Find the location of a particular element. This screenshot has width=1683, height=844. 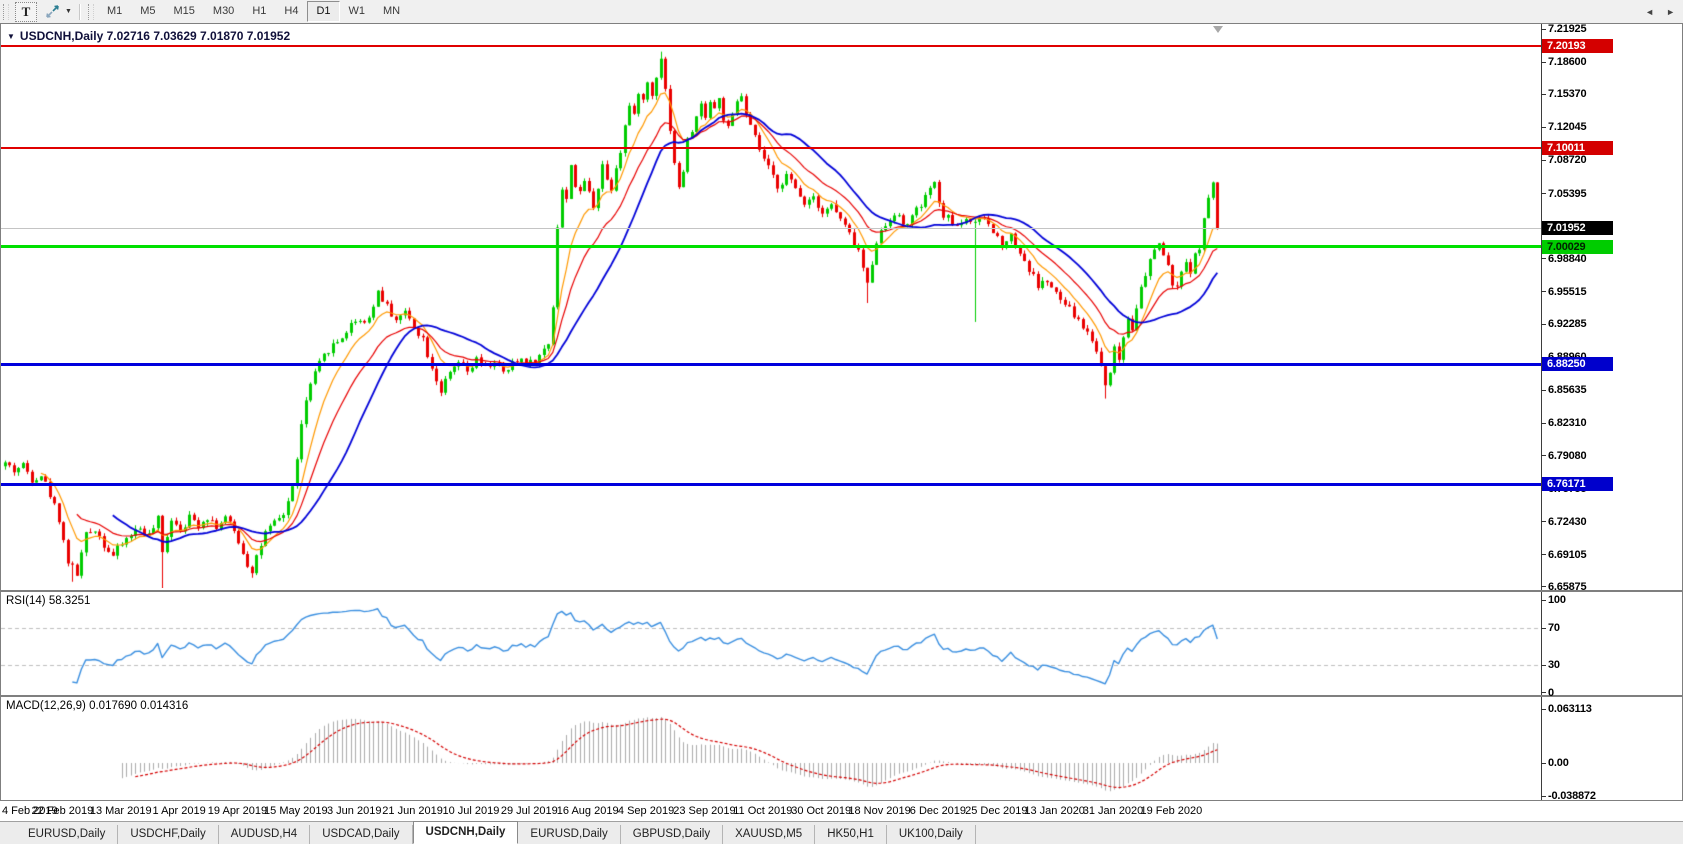

macd-axis-tick: -0.038872 is located at coordinates (1568, 796).